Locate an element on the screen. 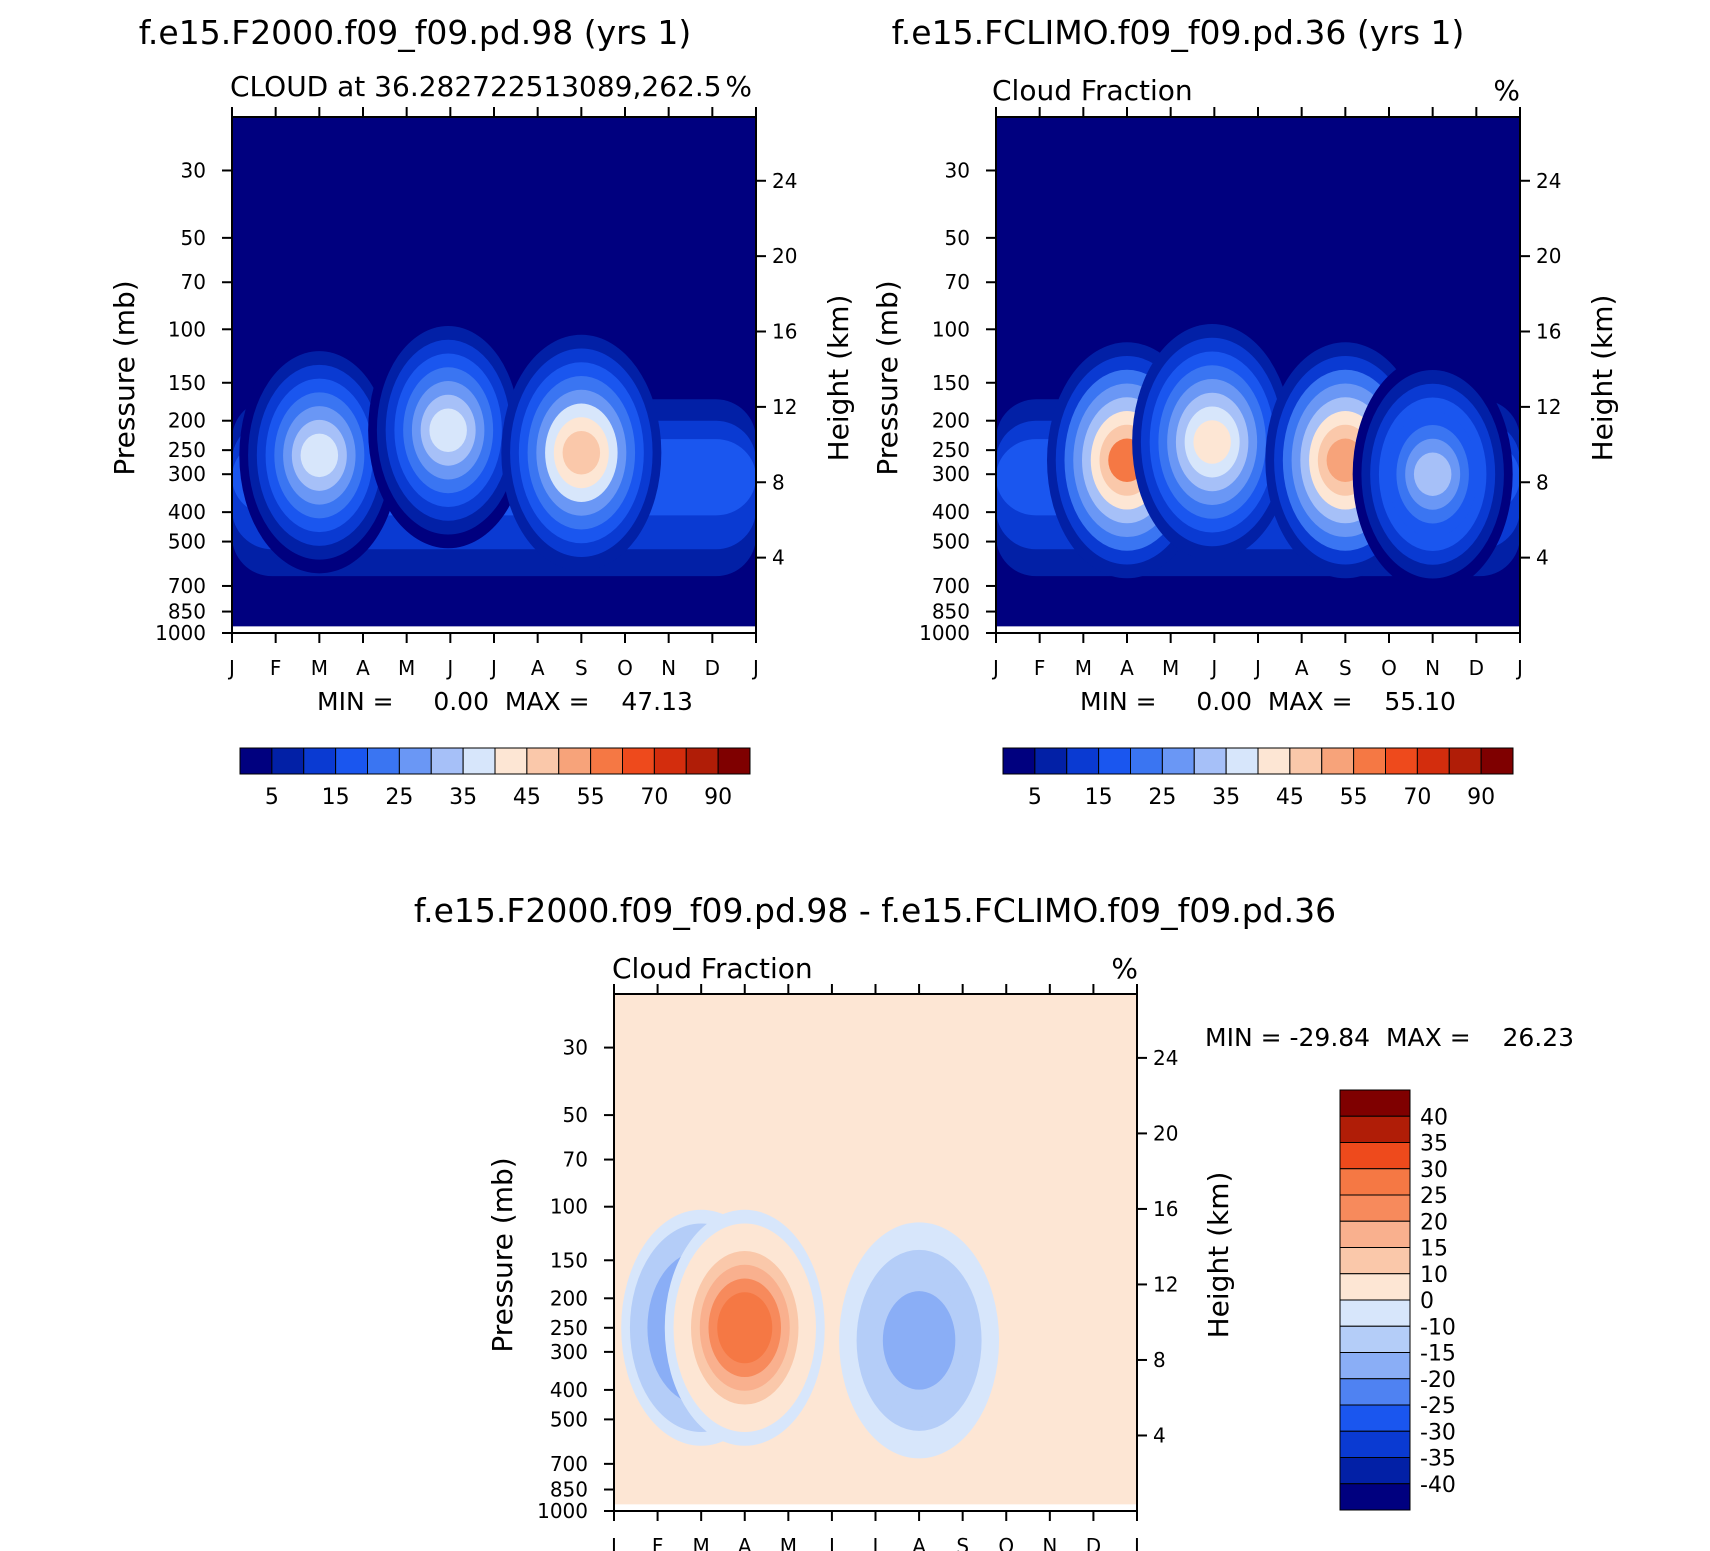 This screenshot has width=1710, height=1551. y-tick-label: 30 is located at coordinates (575, 1048).